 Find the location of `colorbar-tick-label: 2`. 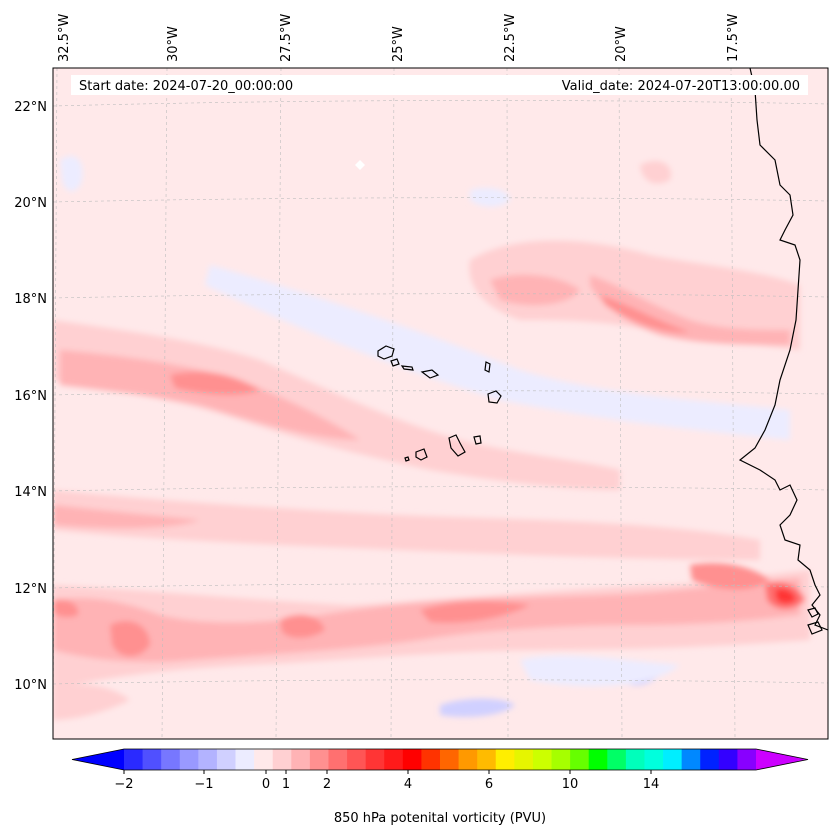

colorbar-tick-label: 2 is located at coordinates (327, 784).